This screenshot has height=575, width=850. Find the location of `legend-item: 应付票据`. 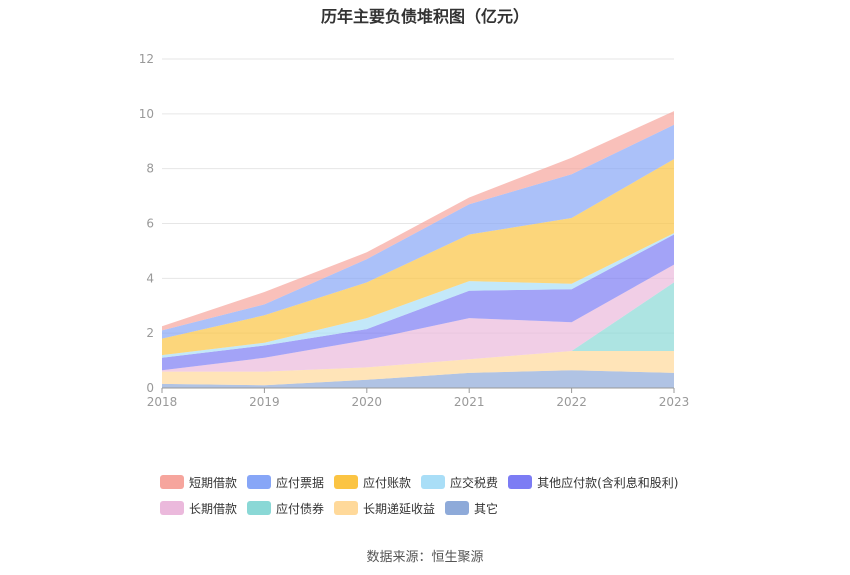

legend-item: 应付票据 is located at coordinates (285, 482).